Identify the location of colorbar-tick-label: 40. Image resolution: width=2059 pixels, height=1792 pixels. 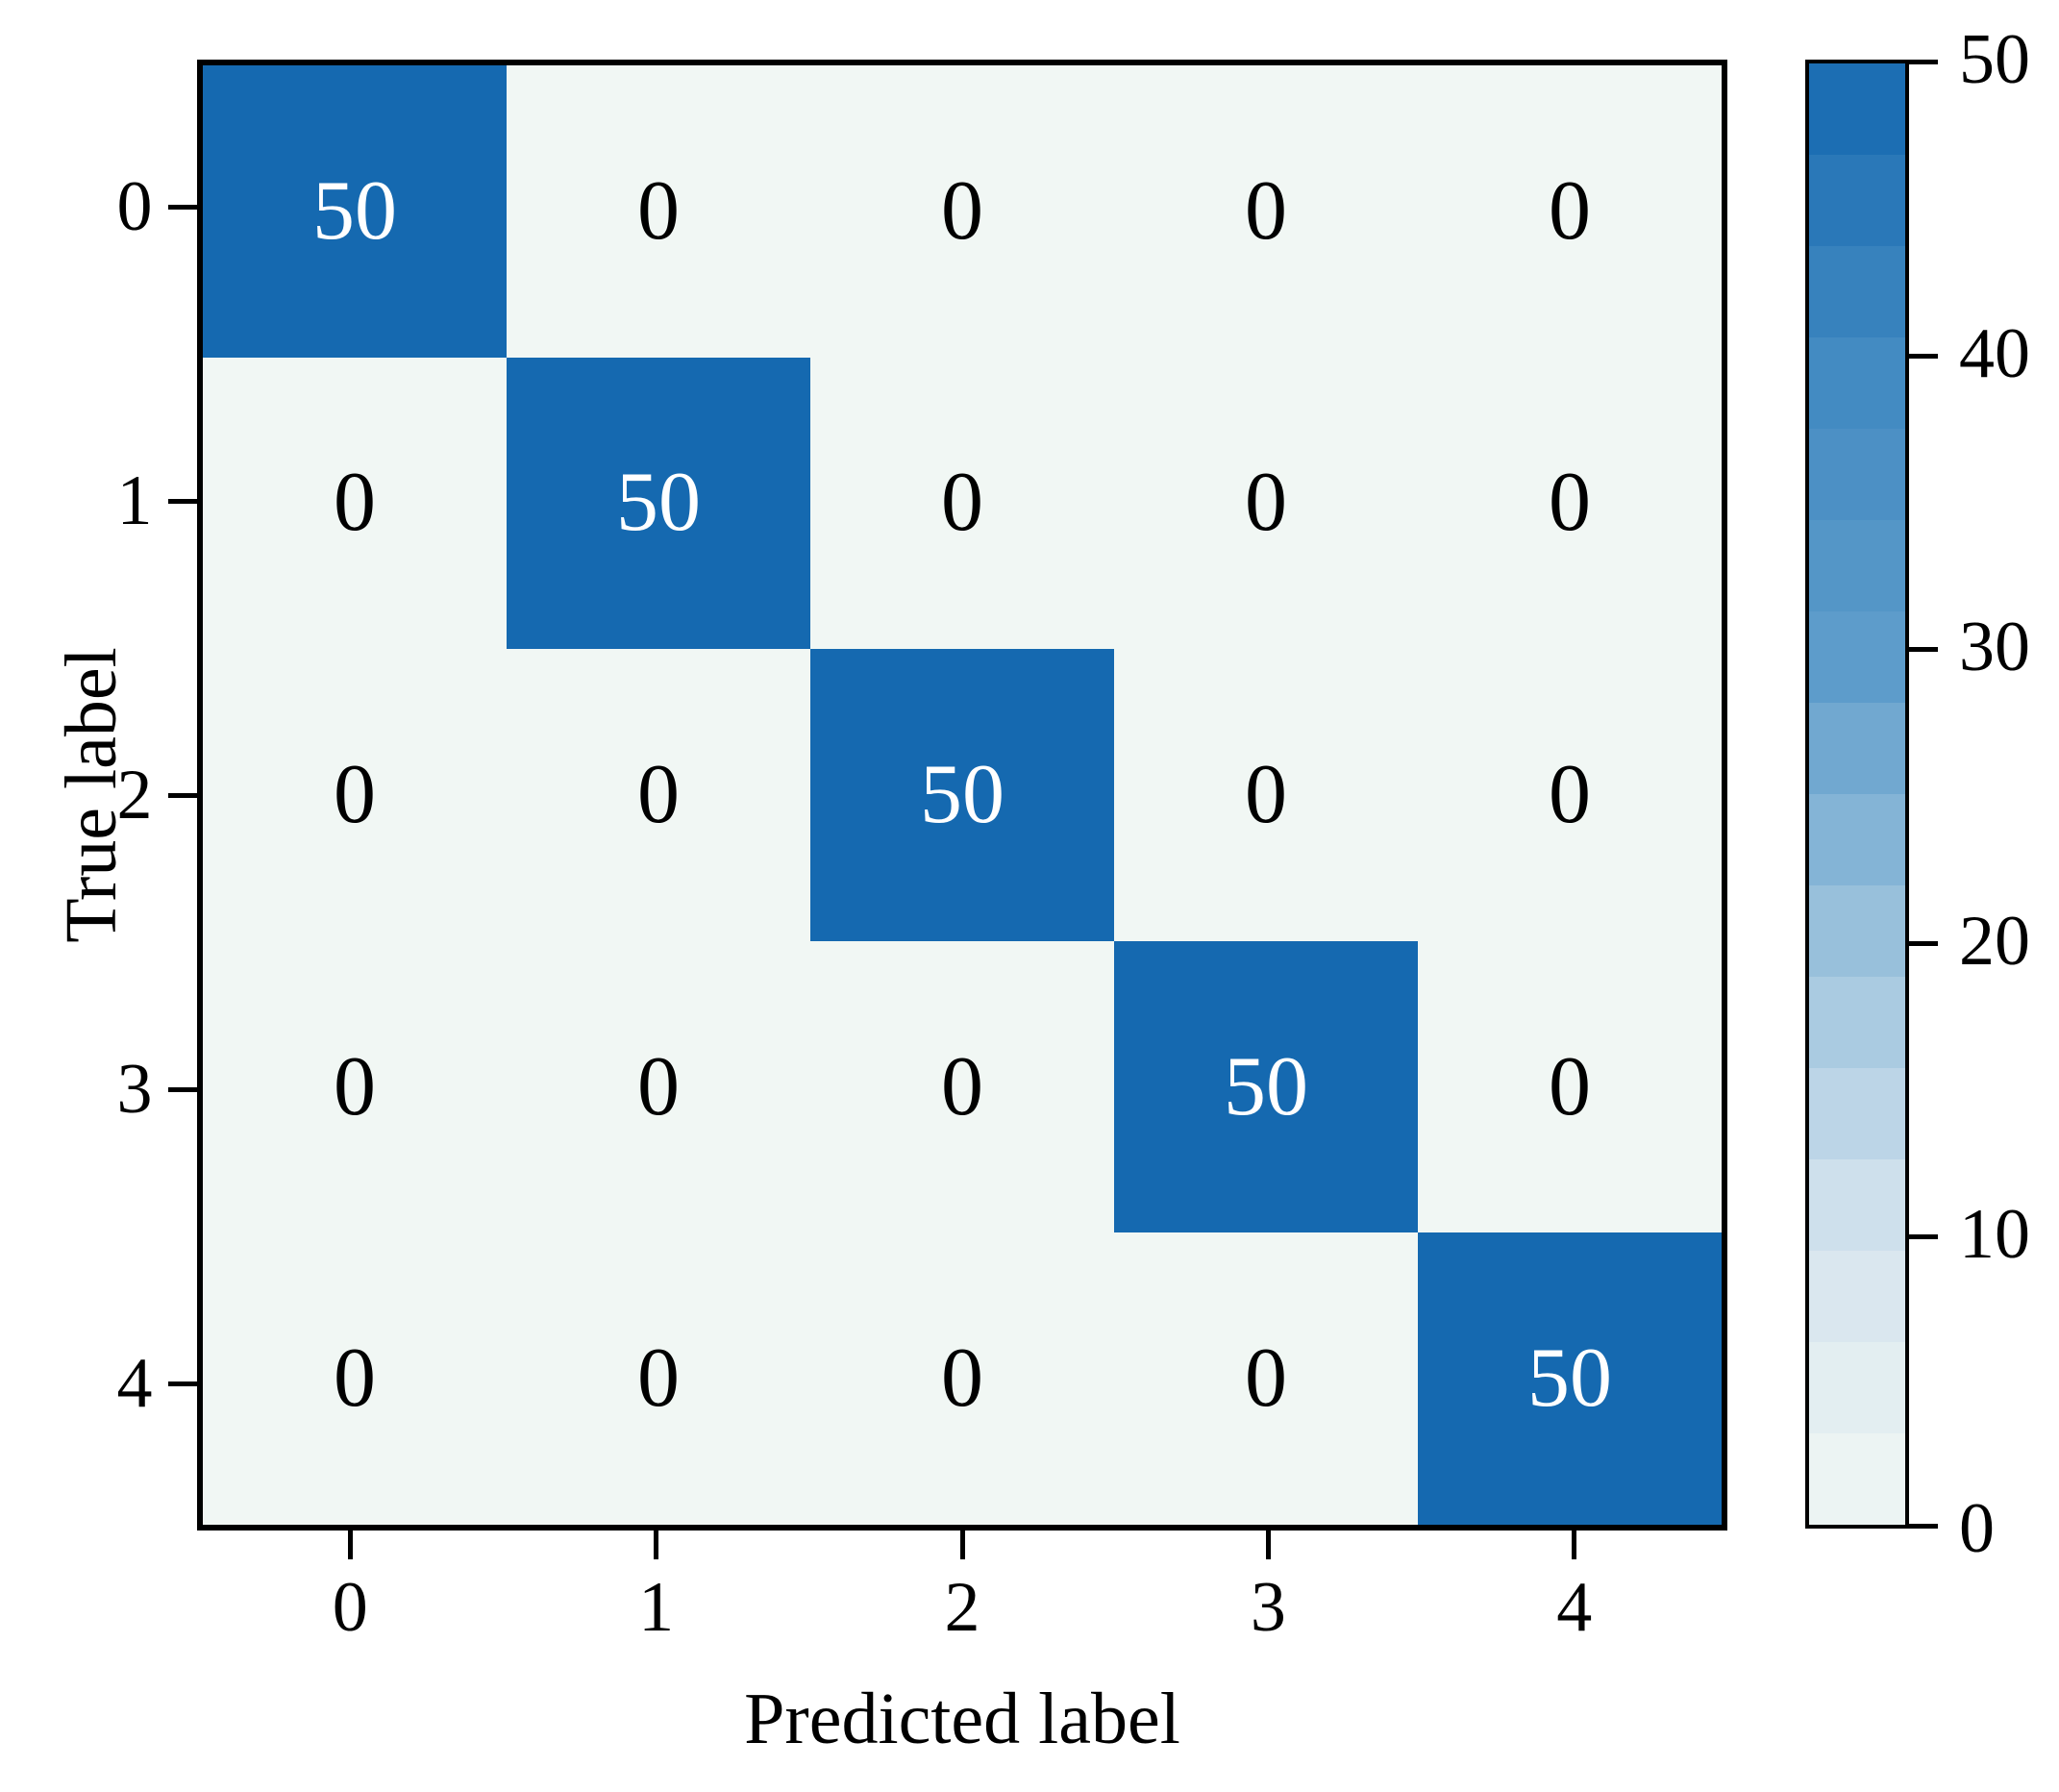
(1994, 353).